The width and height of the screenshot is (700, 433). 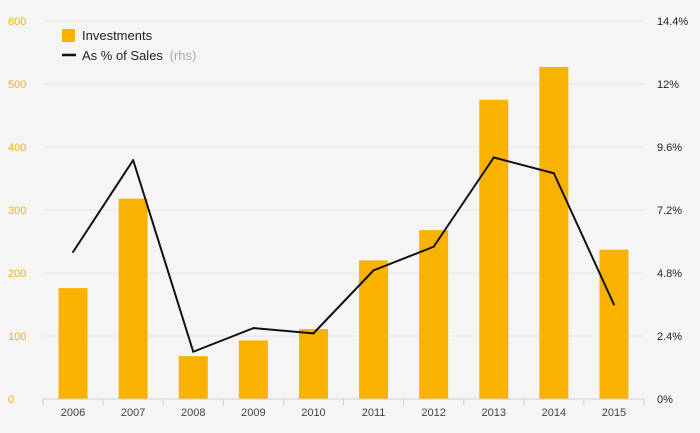 I want to click on y-left-tick-label: 500, so click(x=17, y=85).